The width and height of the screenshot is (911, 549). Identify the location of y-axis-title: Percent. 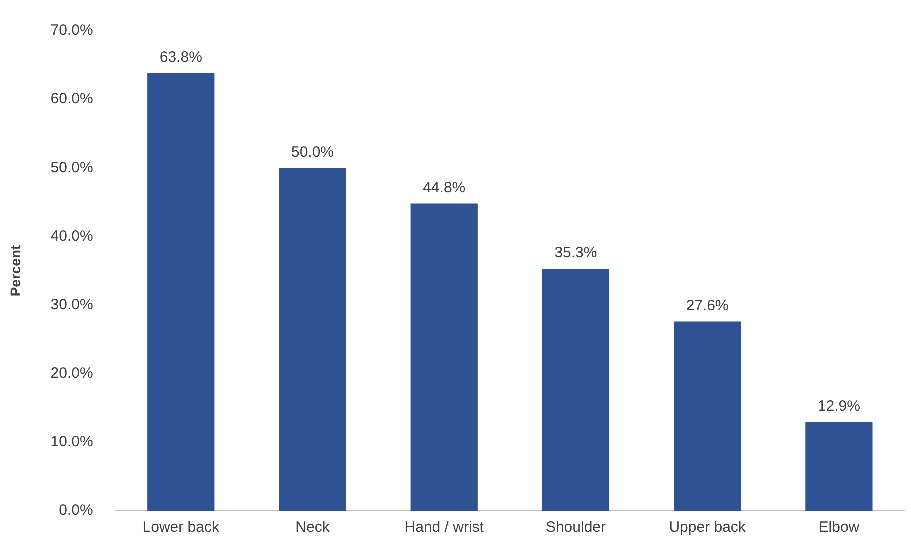
(15, 270).